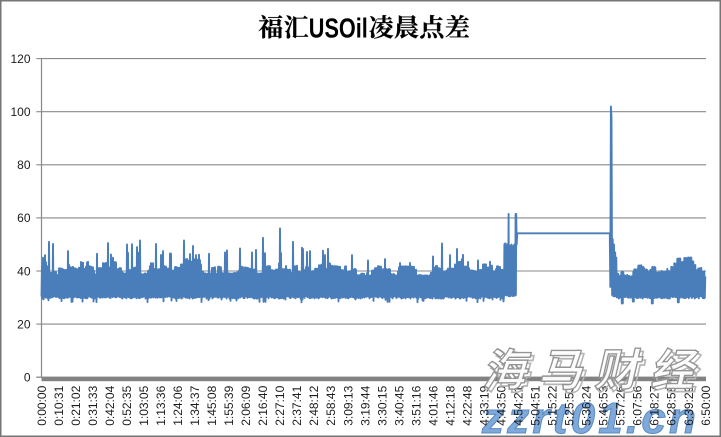 The image size is (721, 437). Describe the element at coordinates (587, 405) in the screenshot. I see `svg-text: 5:36:24` at that location.